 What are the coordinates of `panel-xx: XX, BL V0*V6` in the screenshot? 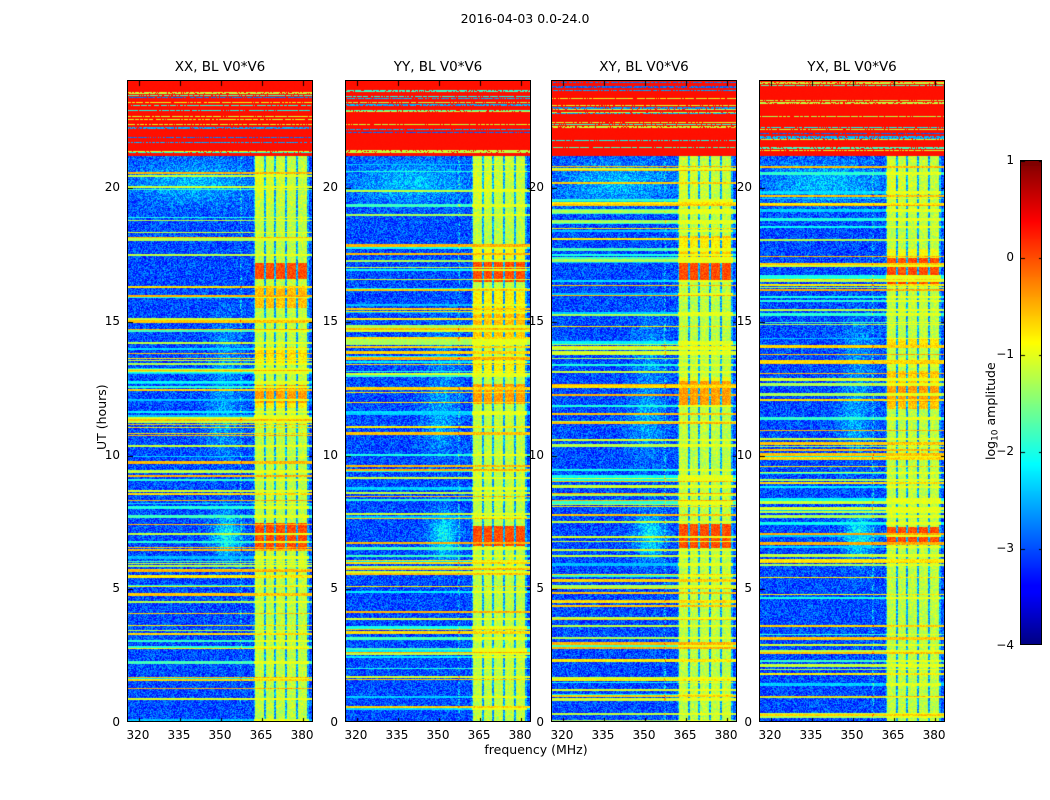 It's located at (220, 390).